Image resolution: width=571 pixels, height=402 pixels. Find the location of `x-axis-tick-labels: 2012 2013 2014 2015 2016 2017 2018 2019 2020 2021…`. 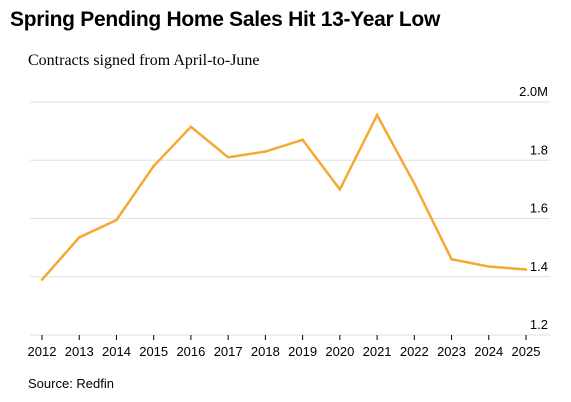

x-axis-tick-labels: 2012 2013 2014 2015 2016 2017 2018 2019 2020 2021… is located at coordinates (284, 347).